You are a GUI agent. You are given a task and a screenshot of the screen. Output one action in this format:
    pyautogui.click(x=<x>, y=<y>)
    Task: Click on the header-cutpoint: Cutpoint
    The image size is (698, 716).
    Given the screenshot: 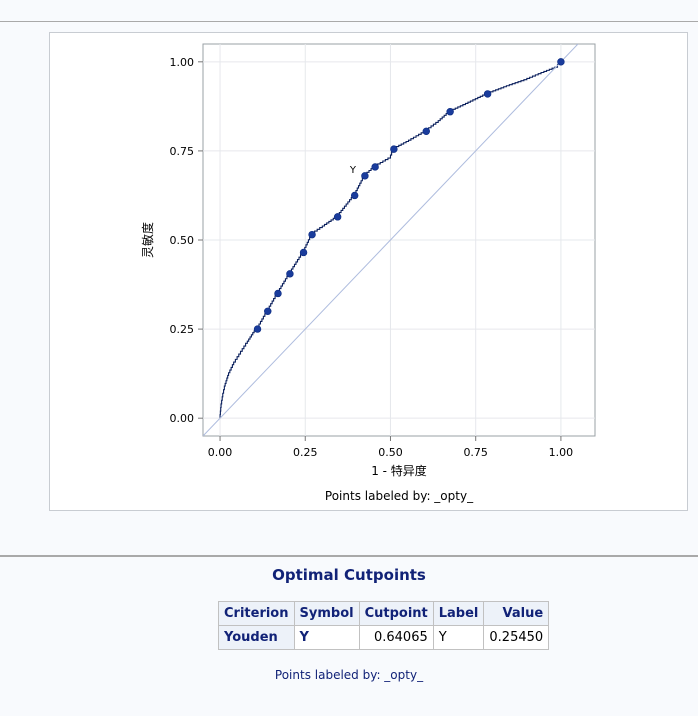 What is the action you would take?
    pyautogui.click(x=396, y=613)
    